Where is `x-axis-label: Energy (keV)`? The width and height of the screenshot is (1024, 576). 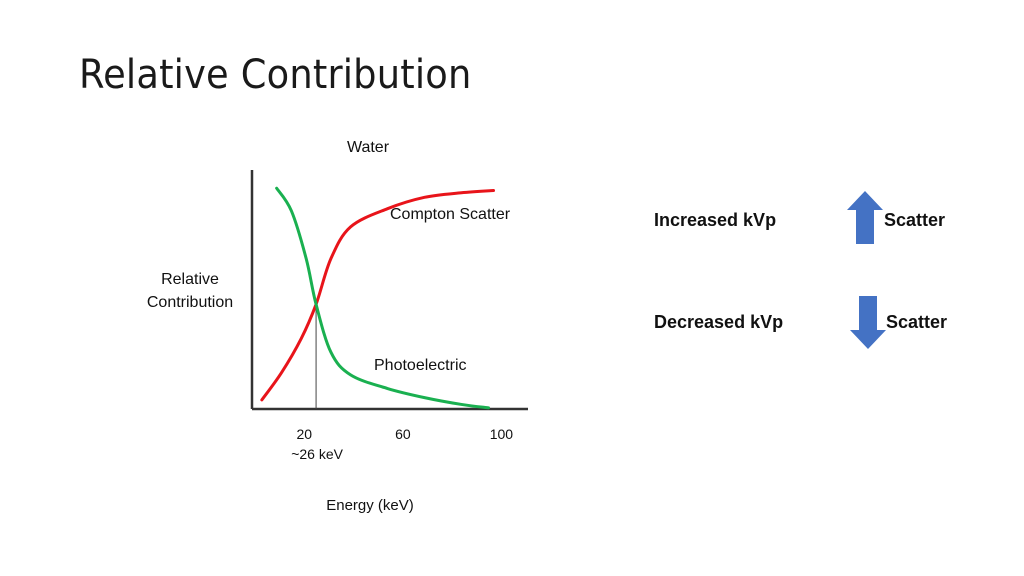
x-axis-label: Energy (keV) is located at coordinates (370, 505).